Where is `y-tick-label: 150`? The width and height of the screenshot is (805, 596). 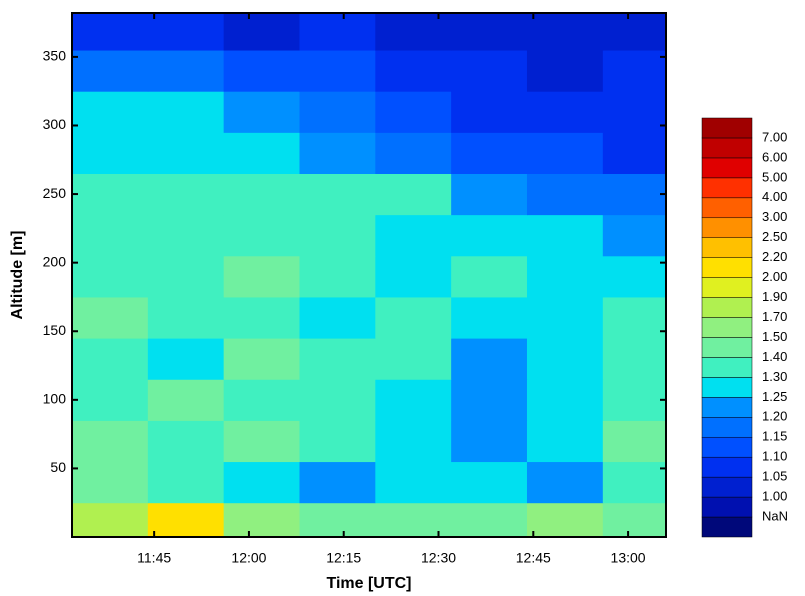
y-tick-label: 150 is located at coordinates (55, 330).